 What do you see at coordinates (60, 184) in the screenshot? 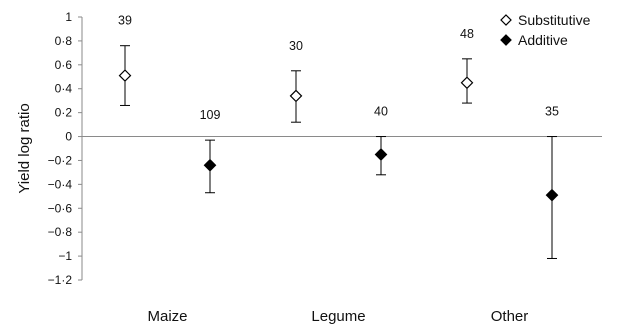
I see `y-tick-label: −0·4` at bounding box center [60, 184].